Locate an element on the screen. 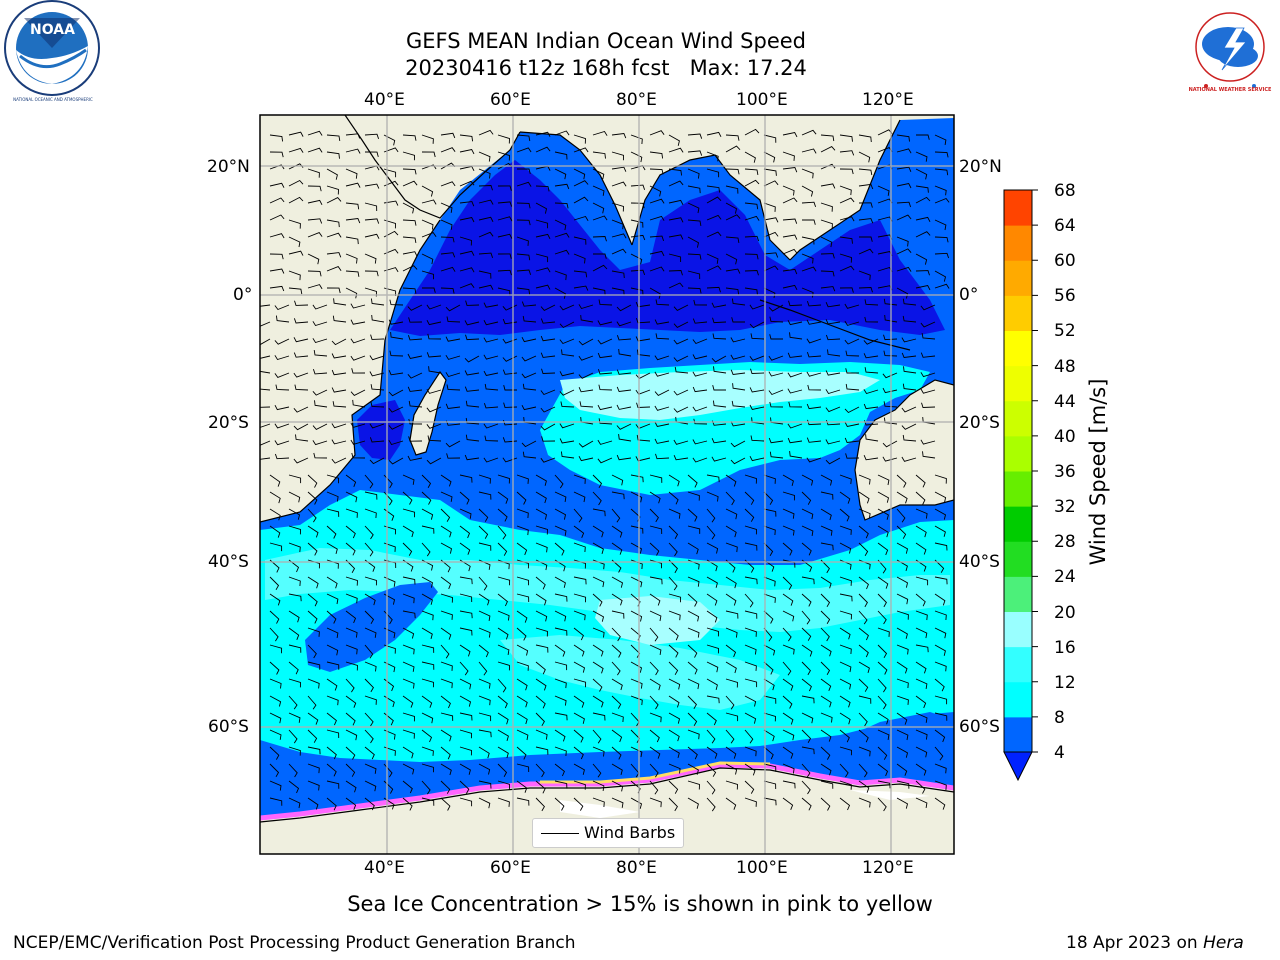 The width and height of the screenshot is (1280, 960). colorbar-tick: 64 is located at coordinates (1065, 226).